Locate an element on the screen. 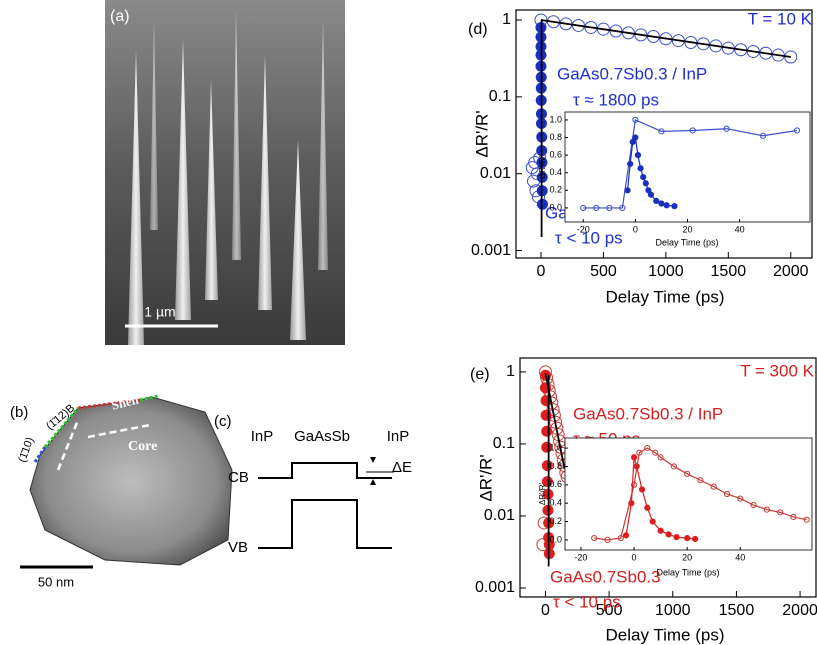 The image size is (817, 645). annotation: τ ≈ 1800 ps is located at coordinates (616, 99).